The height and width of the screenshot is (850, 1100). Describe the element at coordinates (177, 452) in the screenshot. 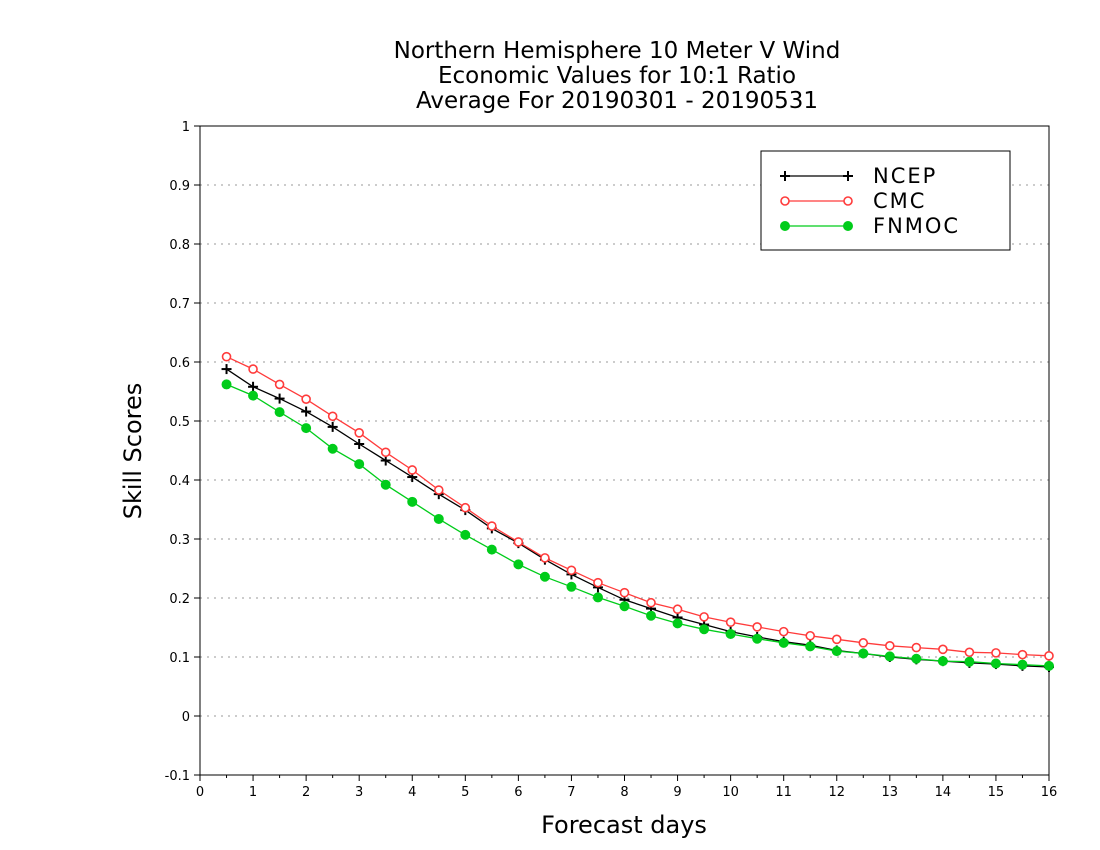

I see `y-tick-labels: -0.1 0 0.1 0.2 0.3 0.4 0.5 0.6 0.7 0.8 0.9 1` at that location.